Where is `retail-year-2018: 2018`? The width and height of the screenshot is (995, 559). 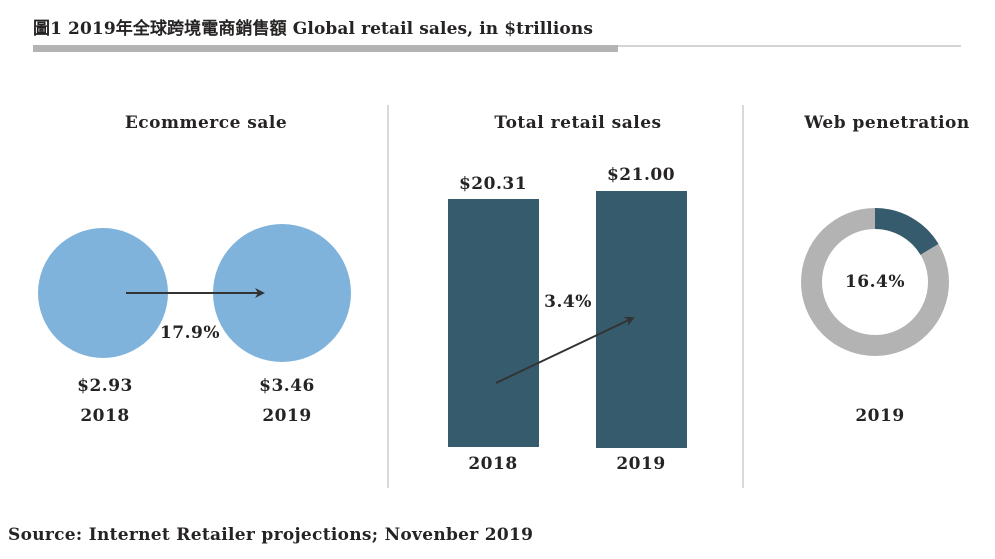 retail-year-2018: 2018 is located at coordinates (493, 464).